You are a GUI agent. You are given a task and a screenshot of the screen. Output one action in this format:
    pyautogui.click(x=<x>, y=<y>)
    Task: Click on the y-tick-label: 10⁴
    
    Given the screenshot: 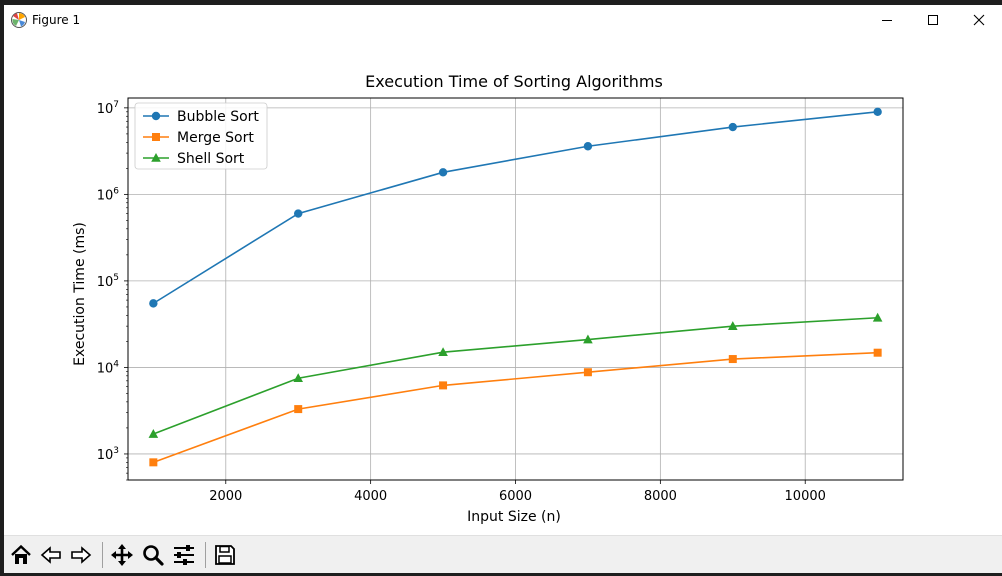 What is the action you would take?
    pyautogui.click(x=108, y=367)
    